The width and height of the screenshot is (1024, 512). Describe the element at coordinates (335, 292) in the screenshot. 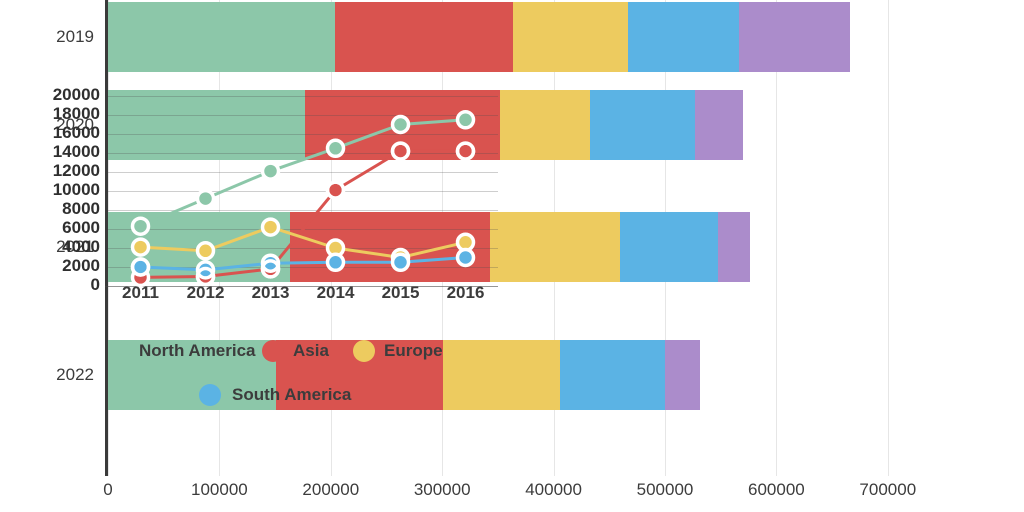

I see `line-chart-x-label: 2014` at that location.